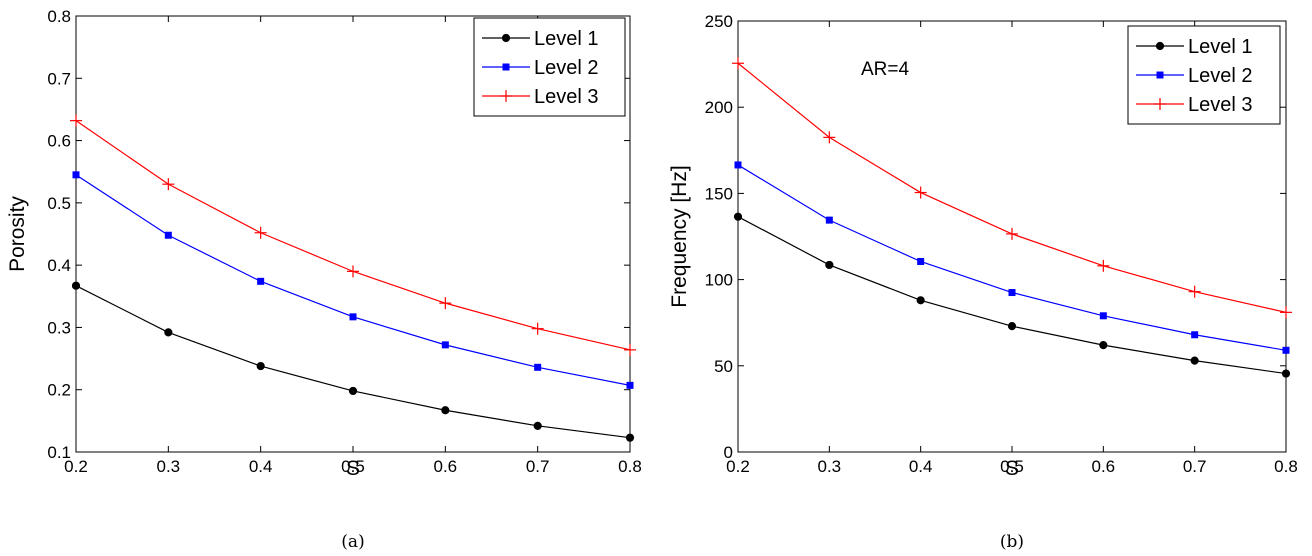 The width and height of the screenshot is (1312, 556). Describe the element at coordinates (59, 203) in the screenshot. I see `y-tick-label: 0.5` at that location.